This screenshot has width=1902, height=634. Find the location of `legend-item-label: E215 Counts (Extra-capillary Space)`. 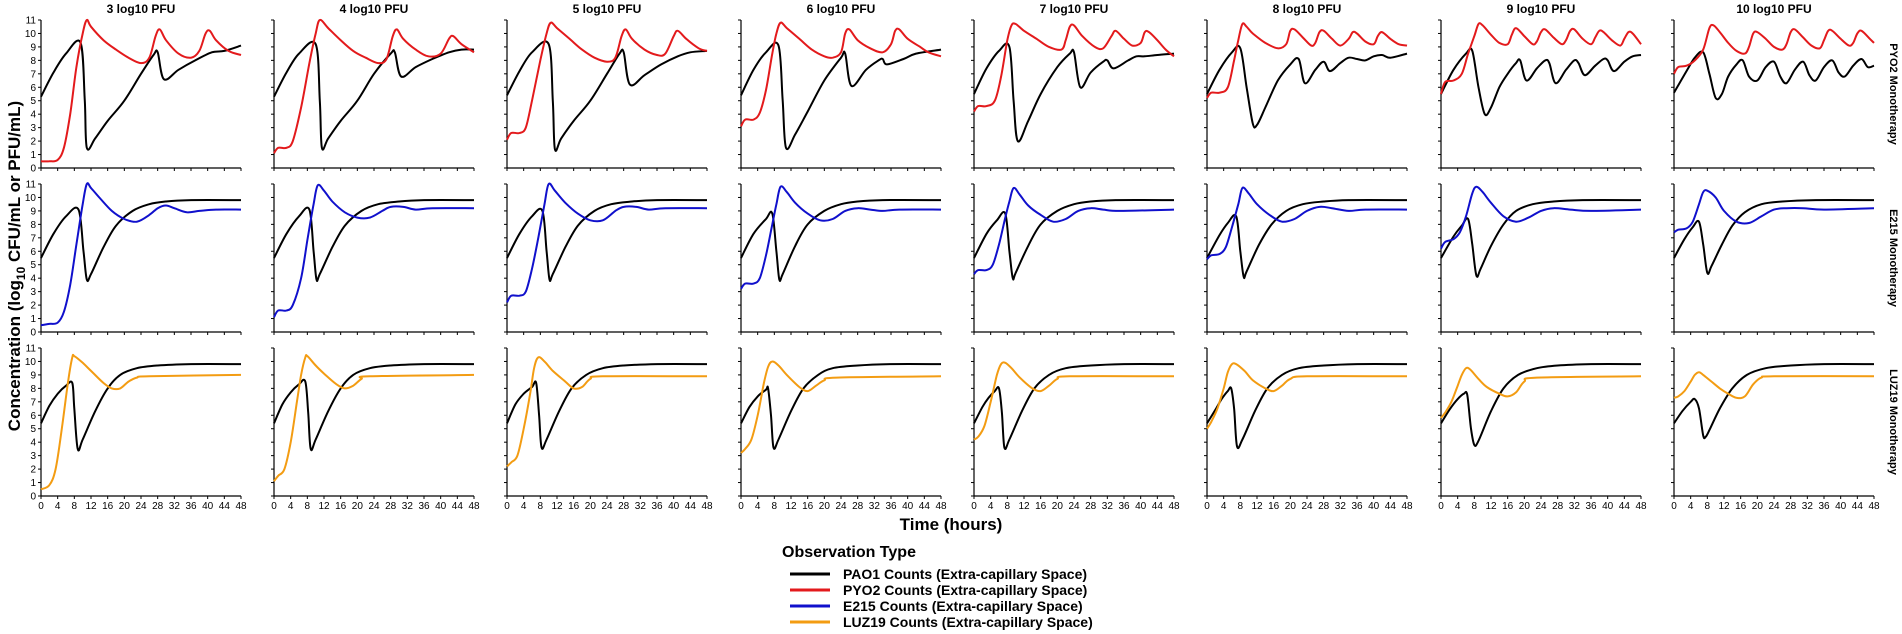

legend-item-label: E215 Counts (Extra-capillary Space) is located at coordinates (963, 606).